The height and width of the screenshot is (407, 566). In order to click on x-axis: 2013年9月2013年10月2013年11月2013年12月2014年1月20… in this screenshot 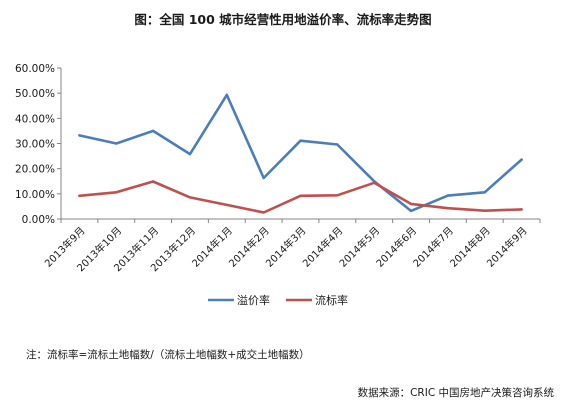, I will do `click(291, 246)`.